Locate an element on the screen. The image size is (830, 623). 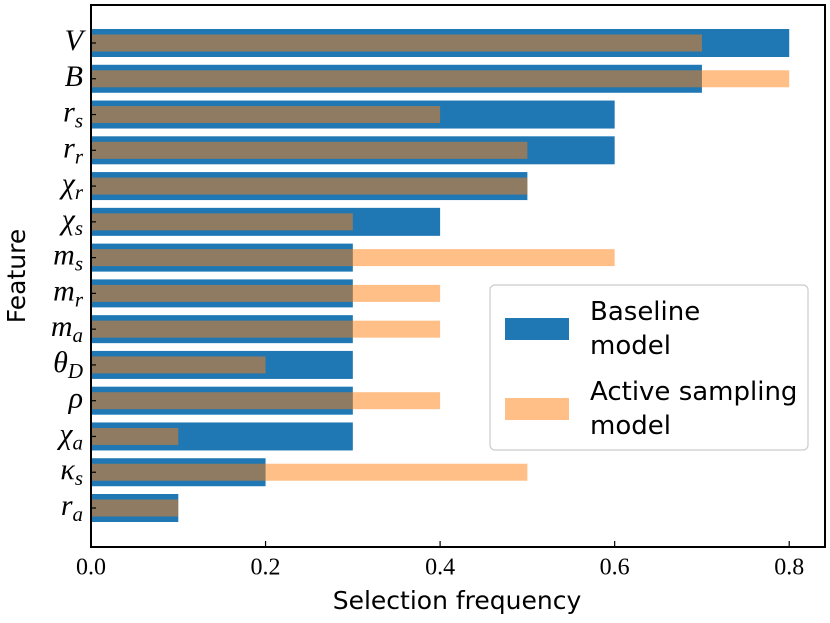
category-symbol: κ is located at coordinates (67, 469).